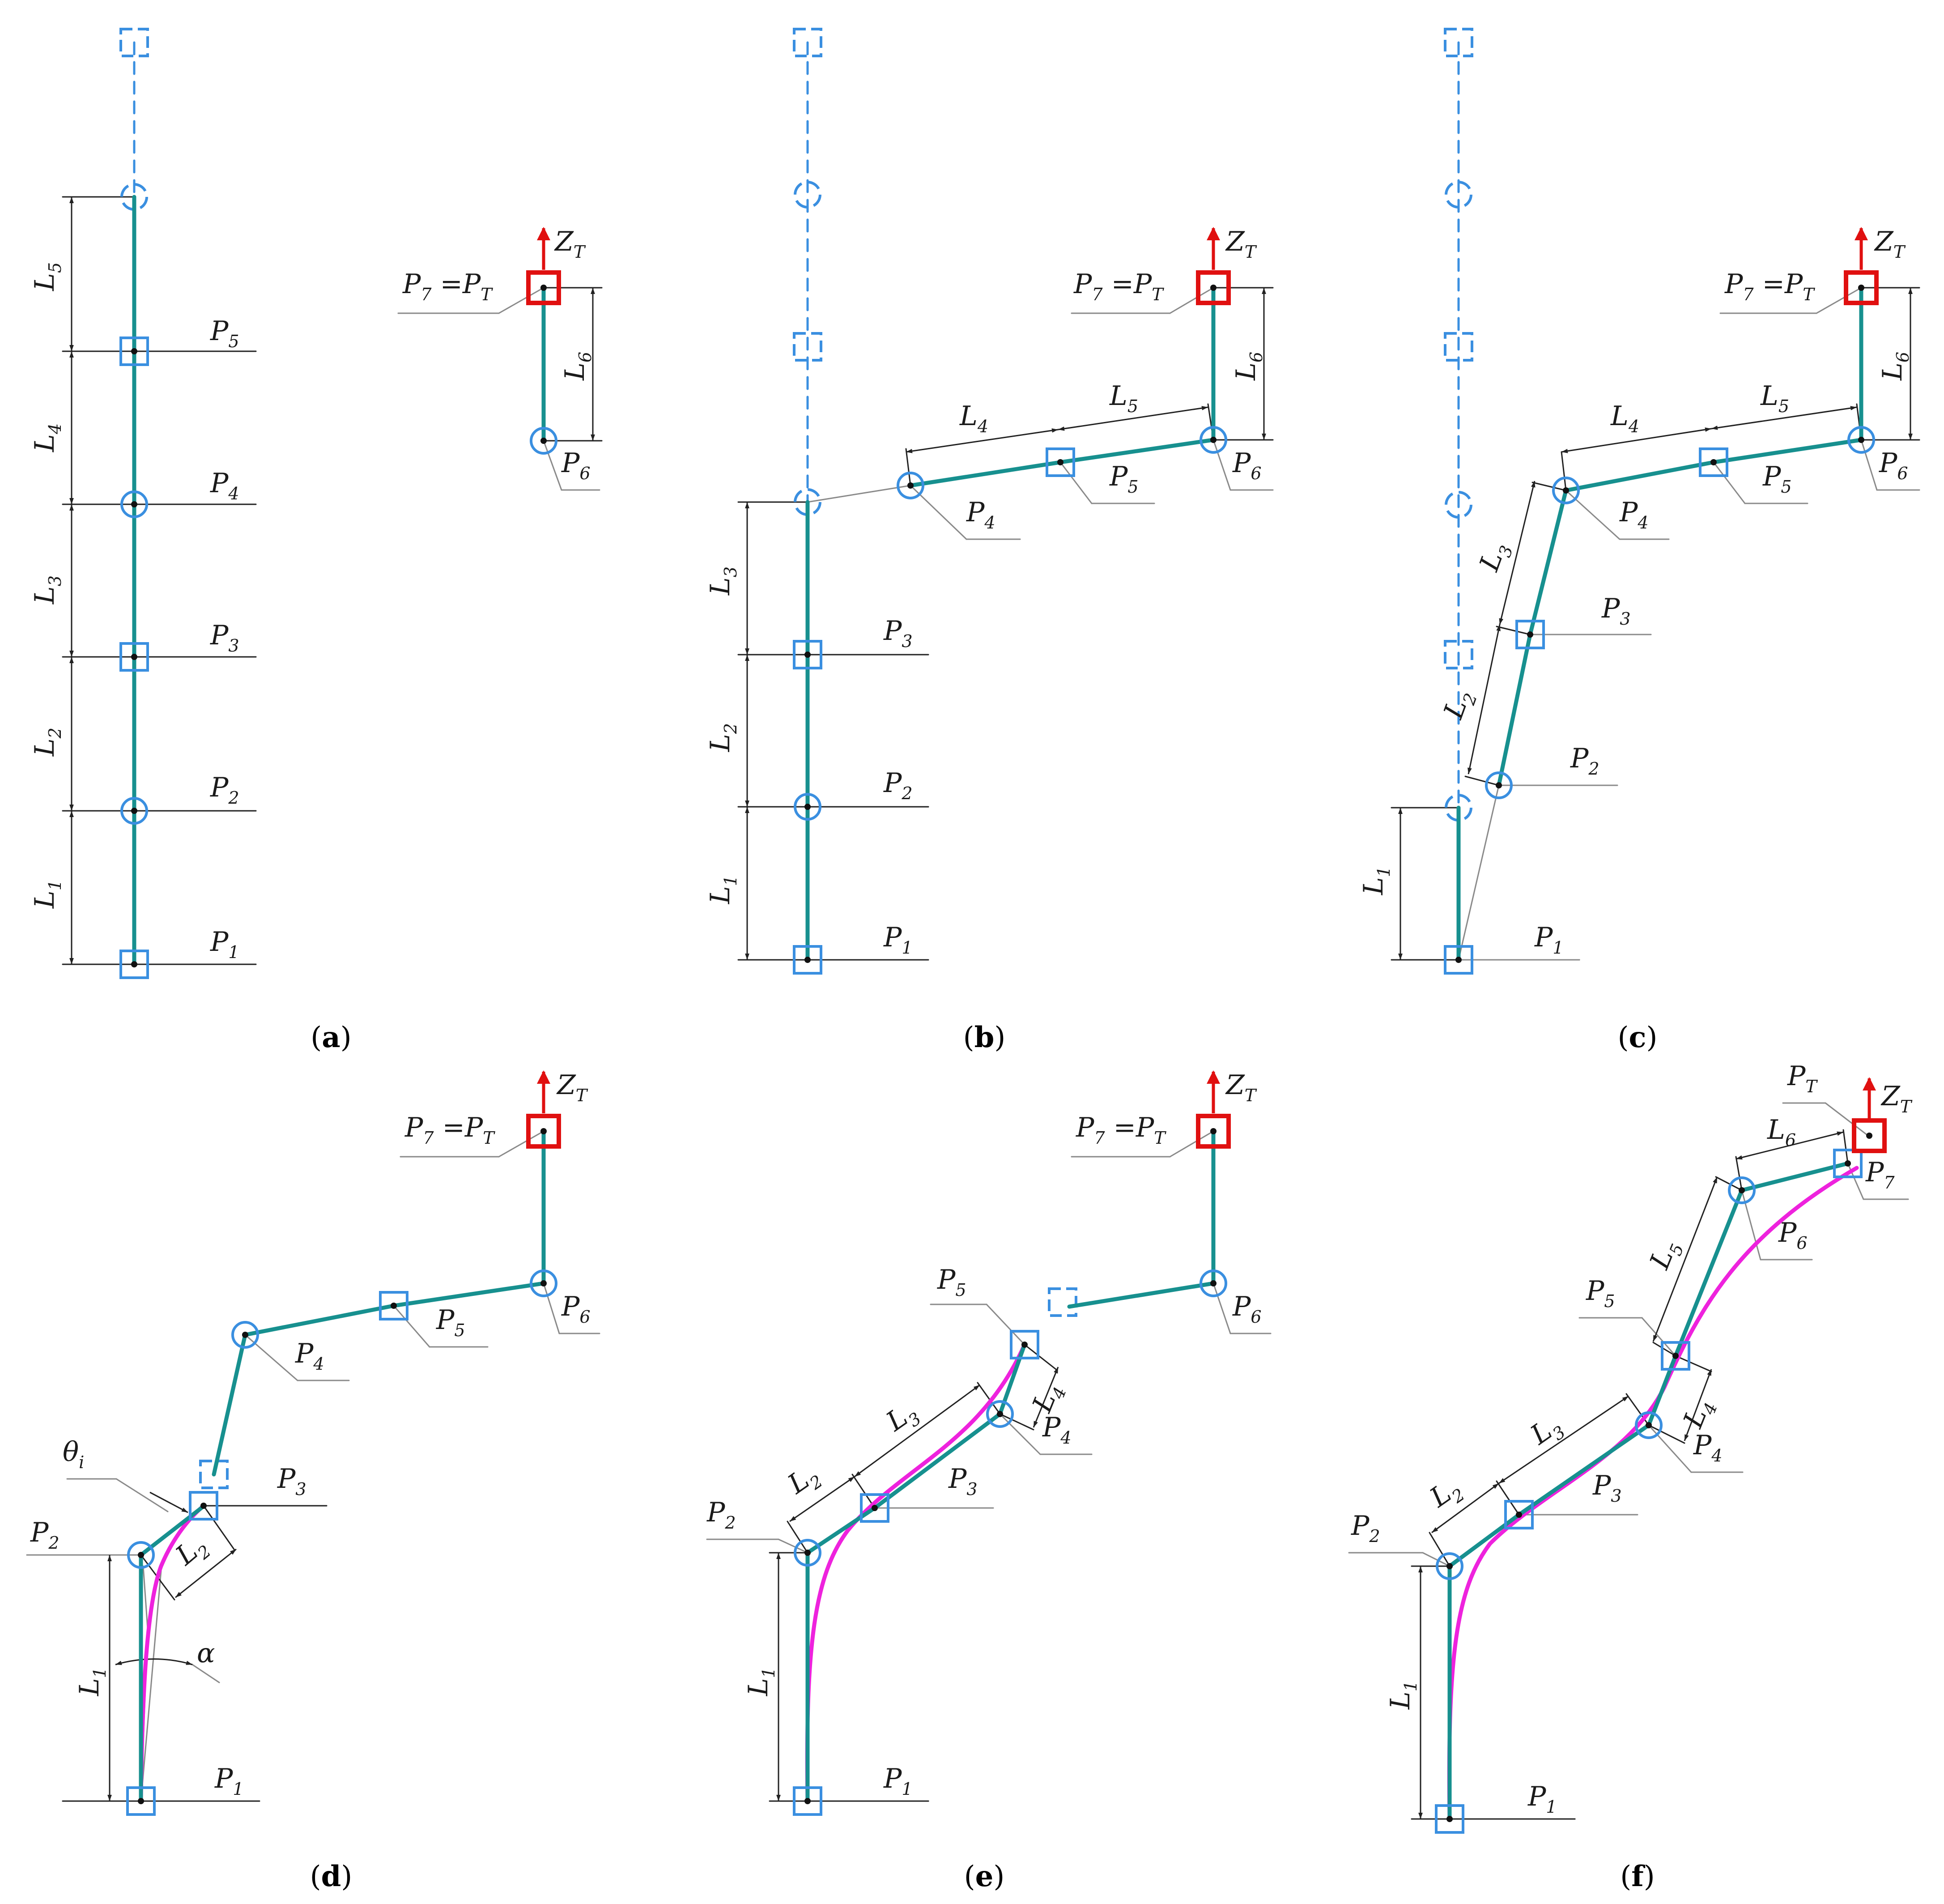  I want to click on label-d-P5: P5, so click(450, 1322).